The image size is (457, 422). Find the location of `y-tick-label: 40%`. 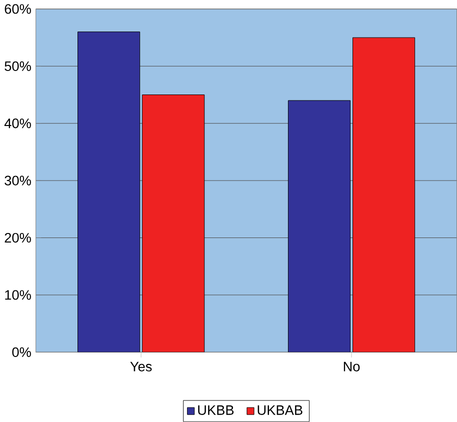

y-tick-label: 40% is located at coordinates (17, 123).